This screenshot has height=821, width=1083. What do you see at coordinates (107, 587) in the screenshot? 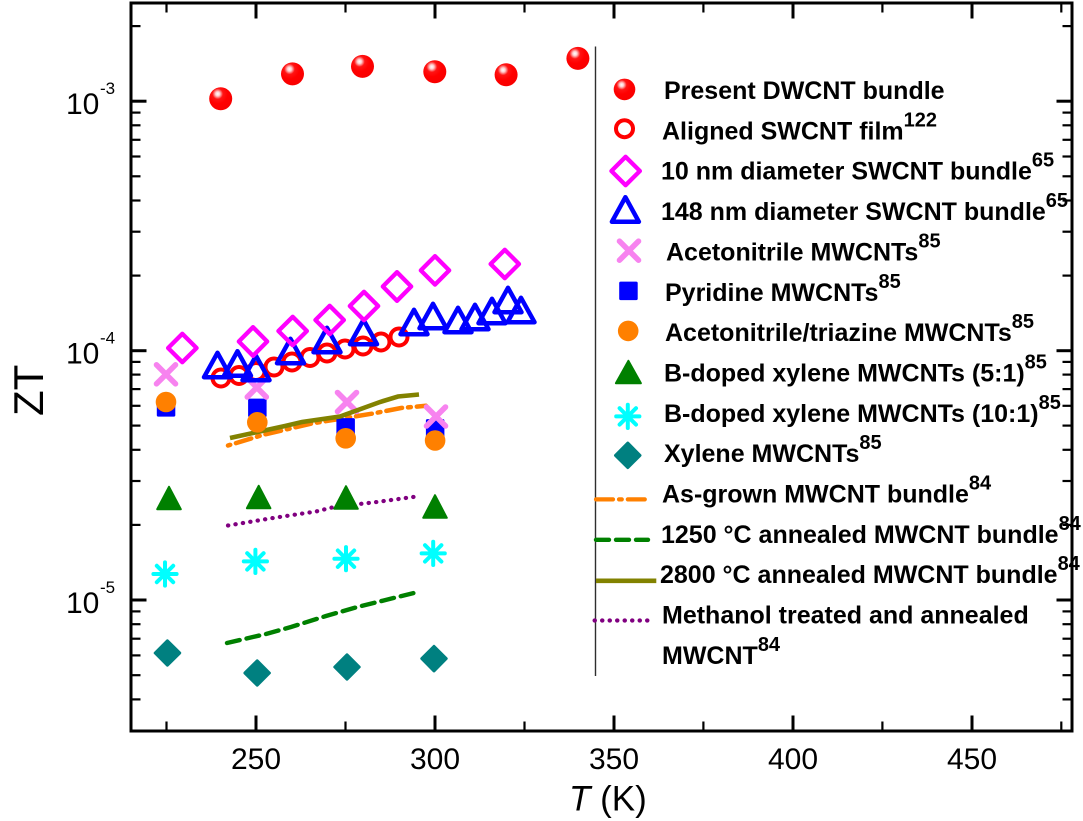
I see `svg-text: -5` at bounding box center [107, 587].